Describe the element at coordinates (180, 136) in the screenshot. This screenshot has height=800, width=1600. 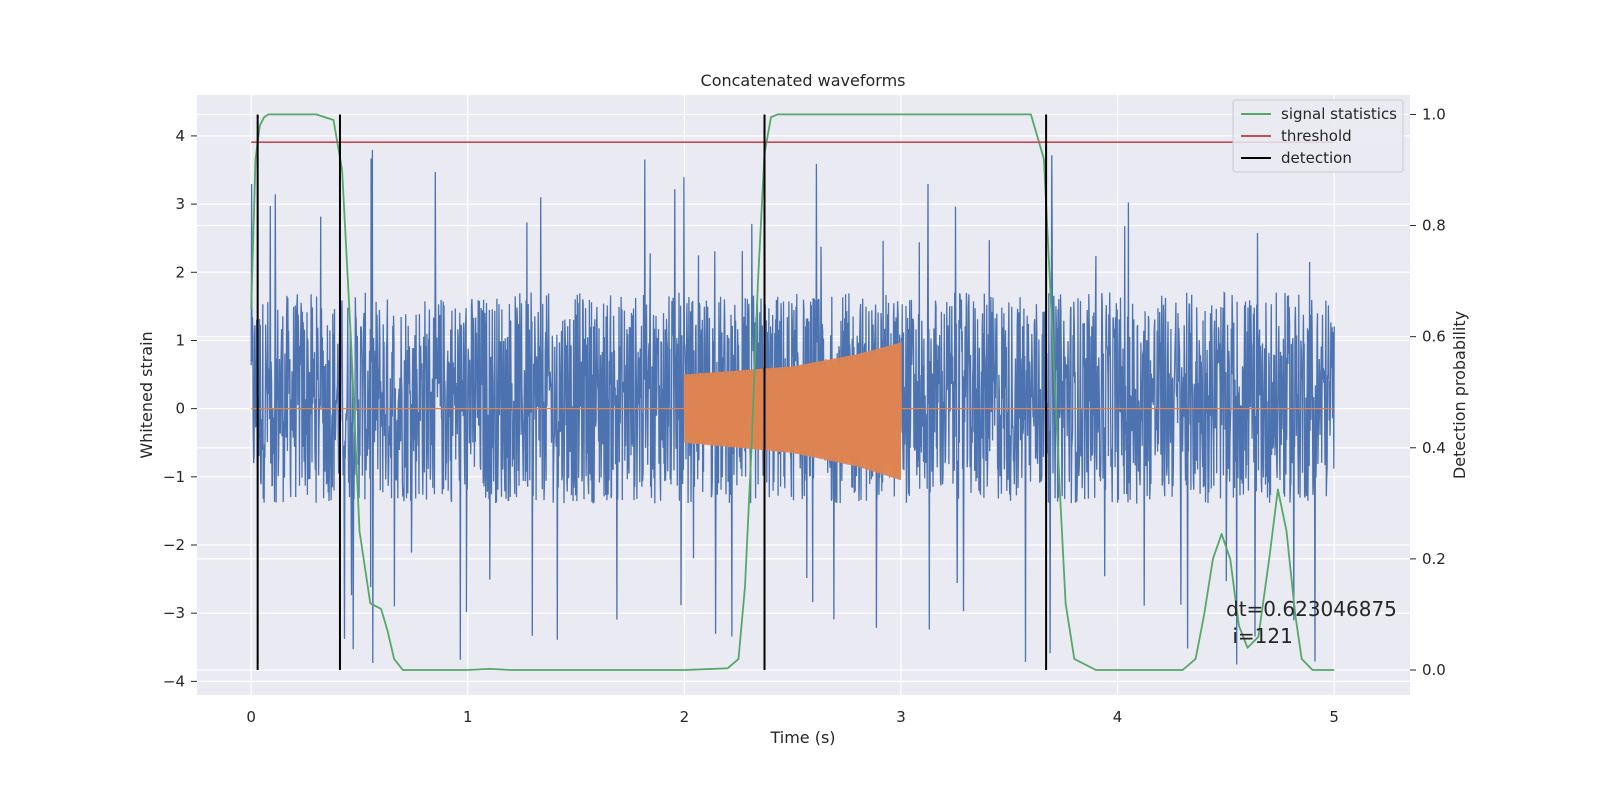
I see `y-tick-label: 4` at that location.